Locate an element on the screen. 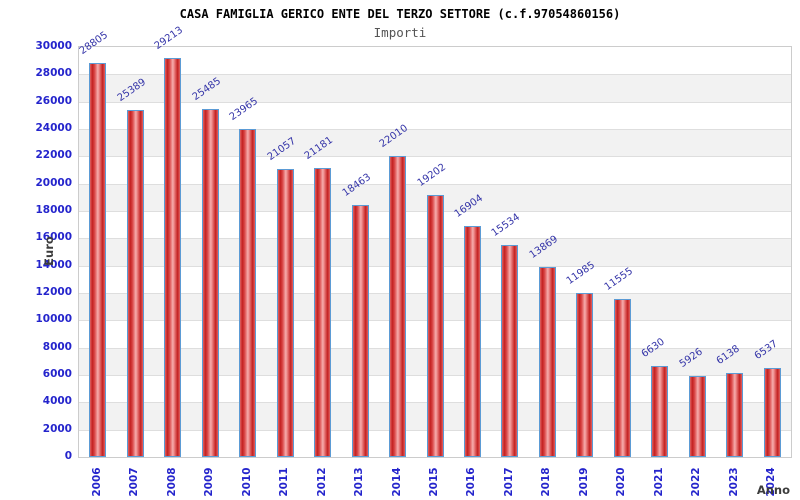  x-tick-2013: 2013 is located at coordinates (359, 482).